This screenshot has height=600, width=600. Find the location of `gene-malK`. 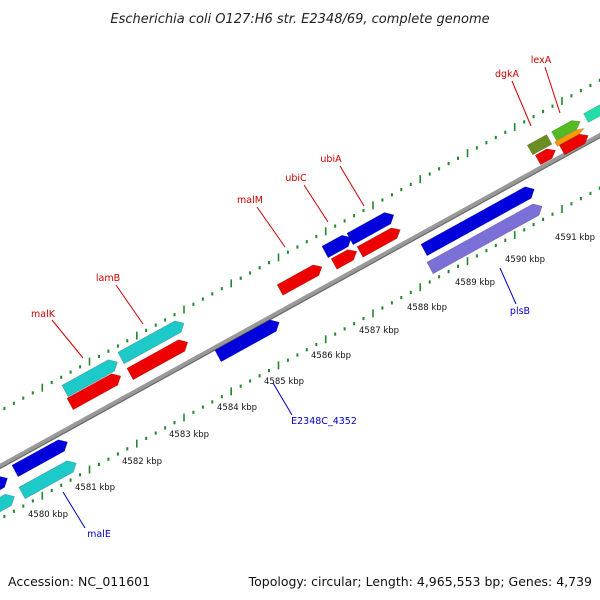

gene-malK is located at coordinates (89, 378).